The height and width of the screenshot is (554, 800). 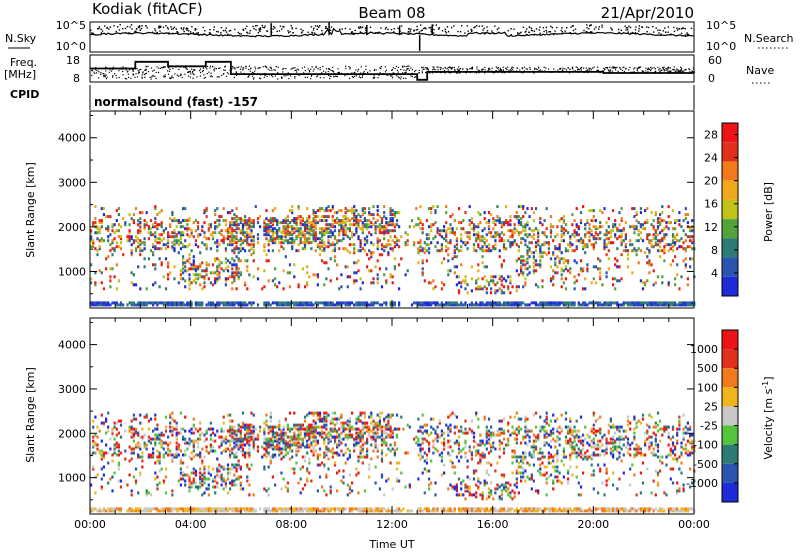 What do you see at coordinates (730, 209) in the screenshot?
I see `colorbar-segment` at bounding box center [730, 209].